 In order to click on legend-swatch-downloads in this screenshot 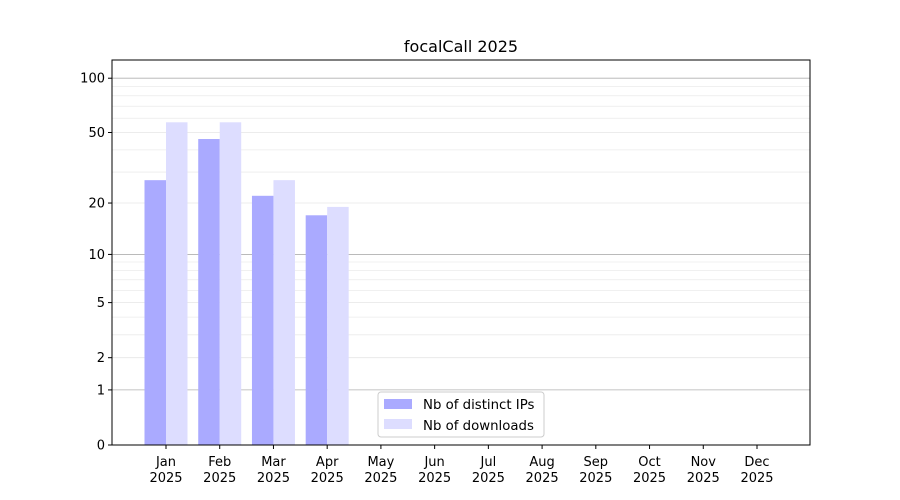, I will do `click(398, 424)`.